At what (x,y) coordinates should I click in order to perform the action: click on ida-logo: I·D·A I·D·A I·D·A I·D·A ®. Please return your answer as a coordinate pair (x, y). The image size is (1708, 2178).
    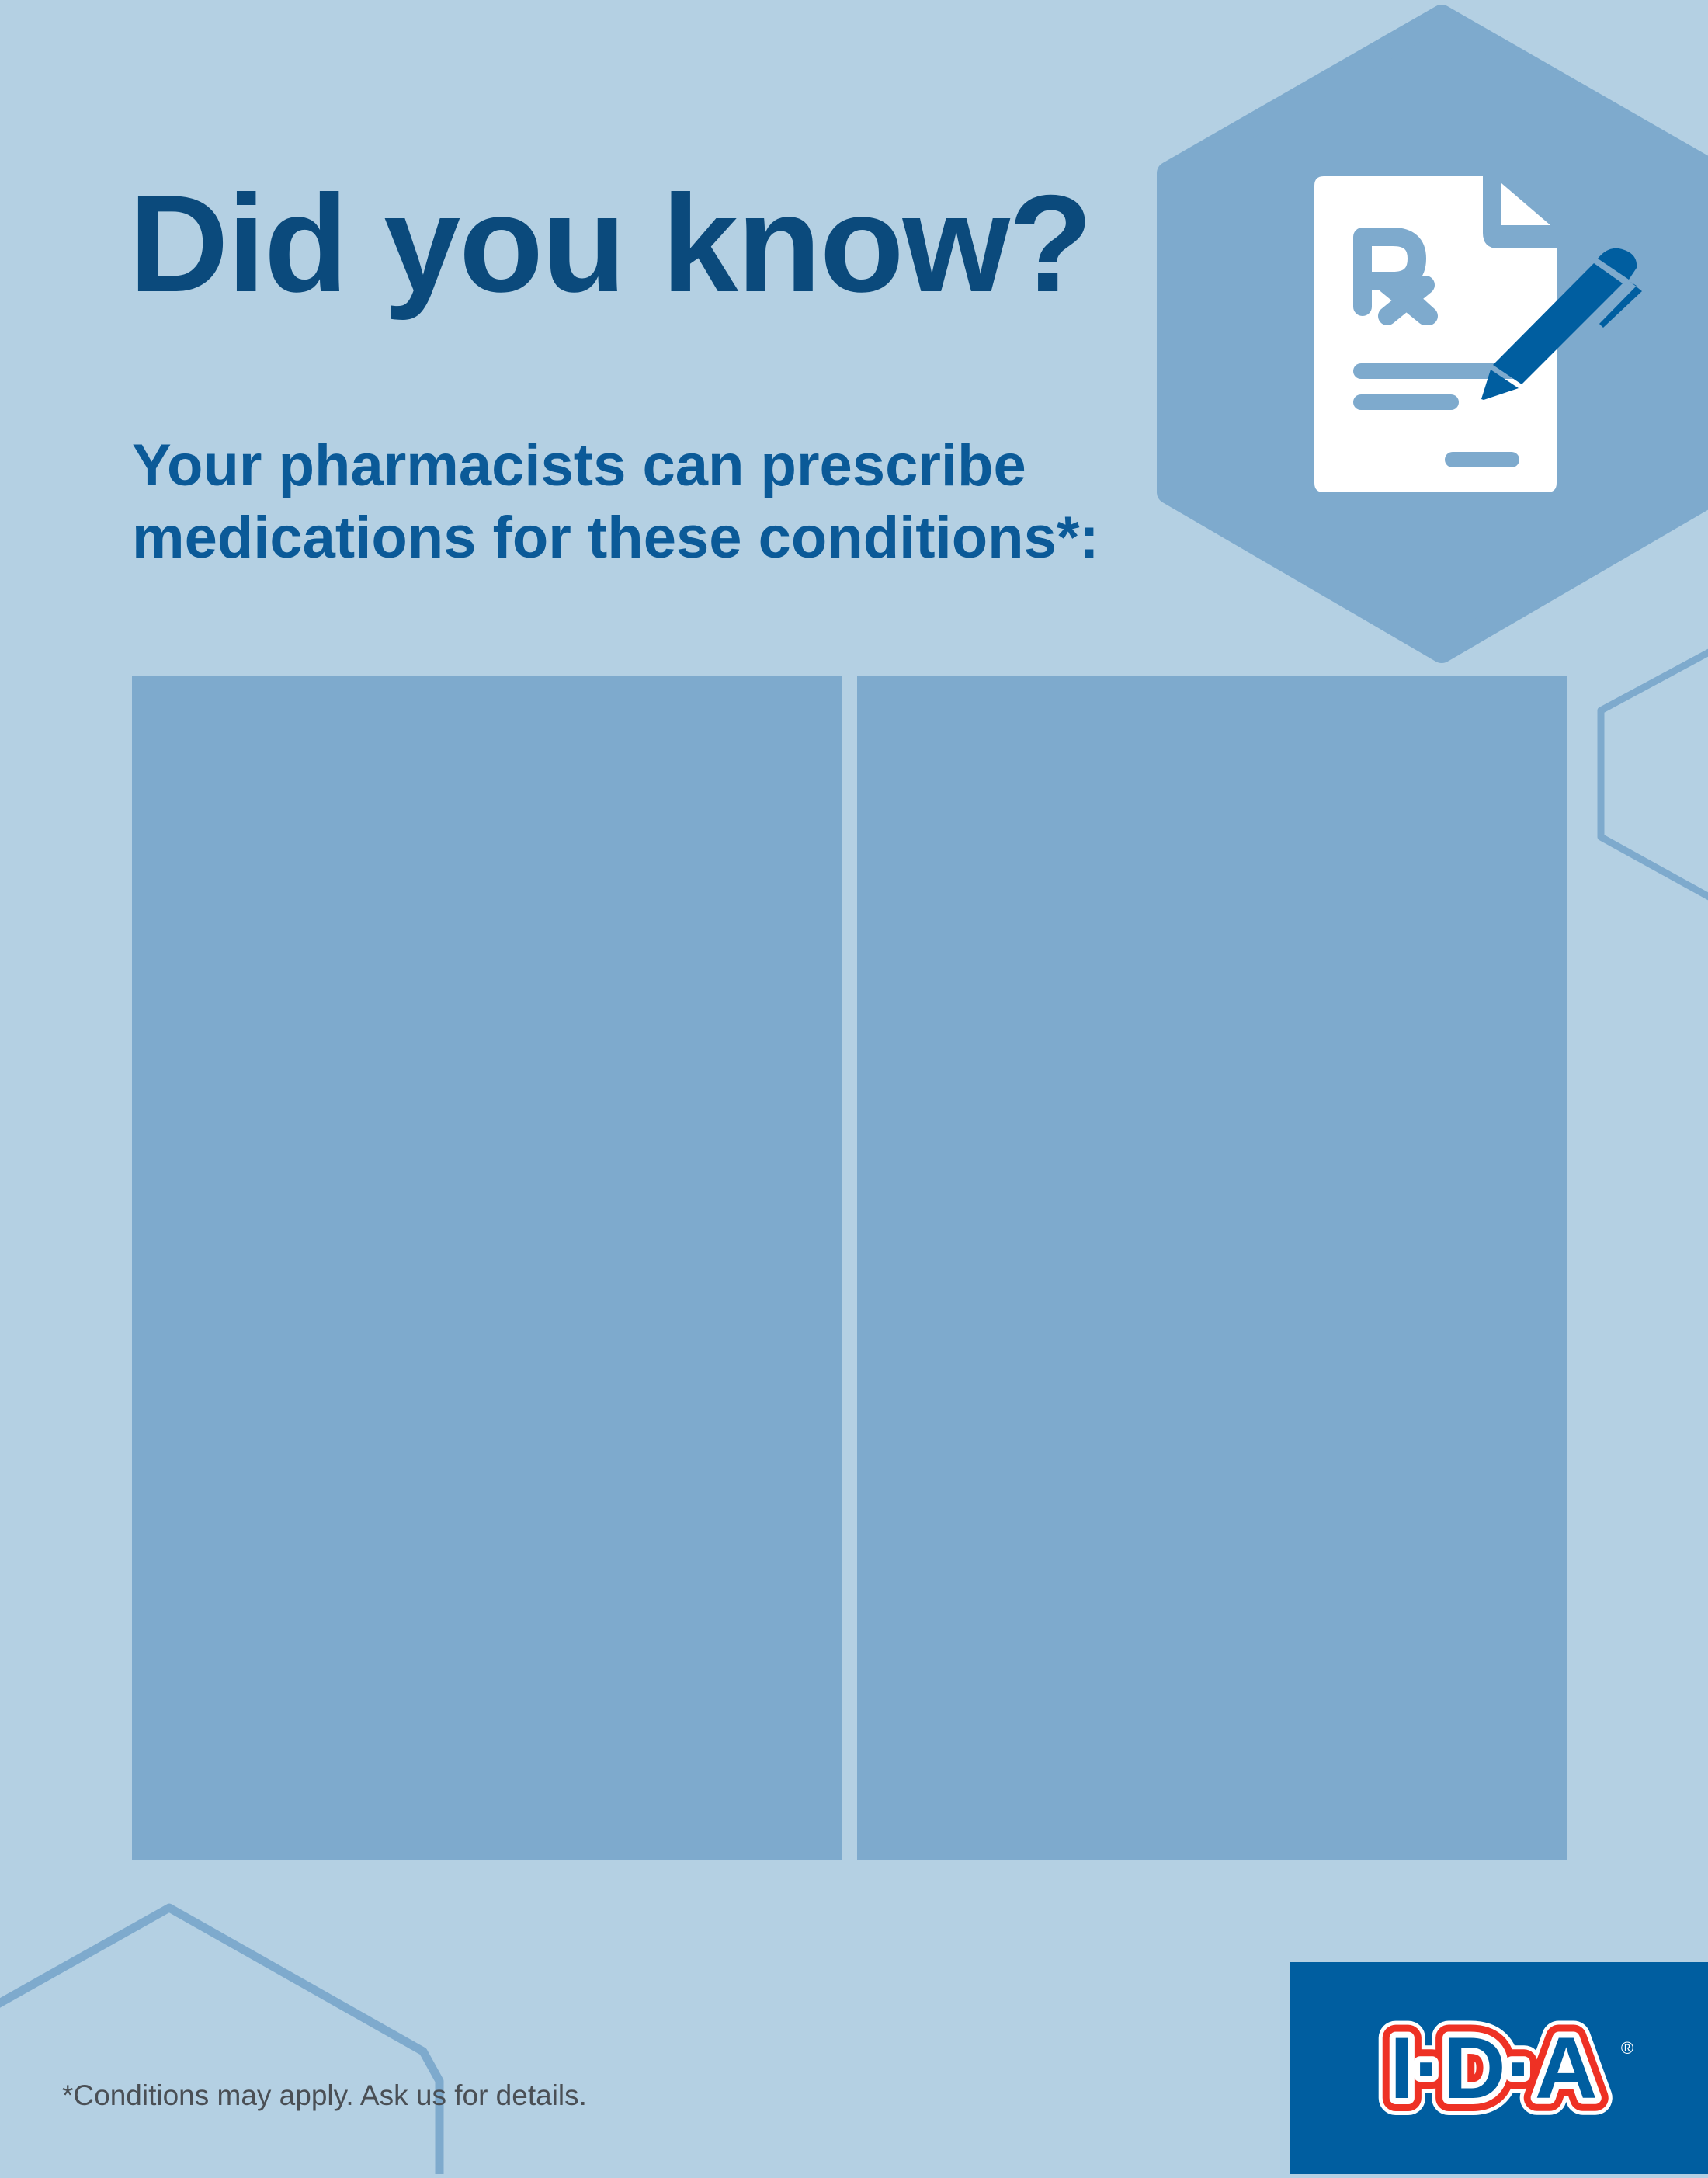
    Looking at the image, I should click on (1499, 2068).